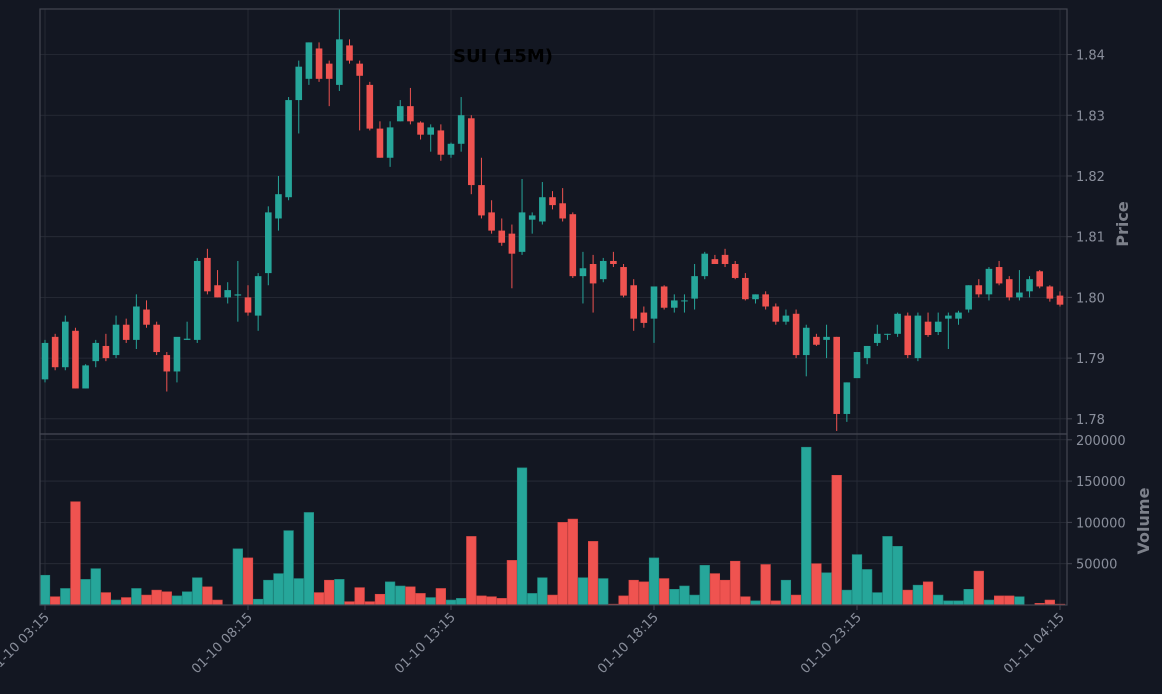 This screenshot has width=1162, height=694. What do you see at coordinates (1101, 523) in the screenshot?
I see `volume-tick-label: 100000` at bounding box center [1101, 523].